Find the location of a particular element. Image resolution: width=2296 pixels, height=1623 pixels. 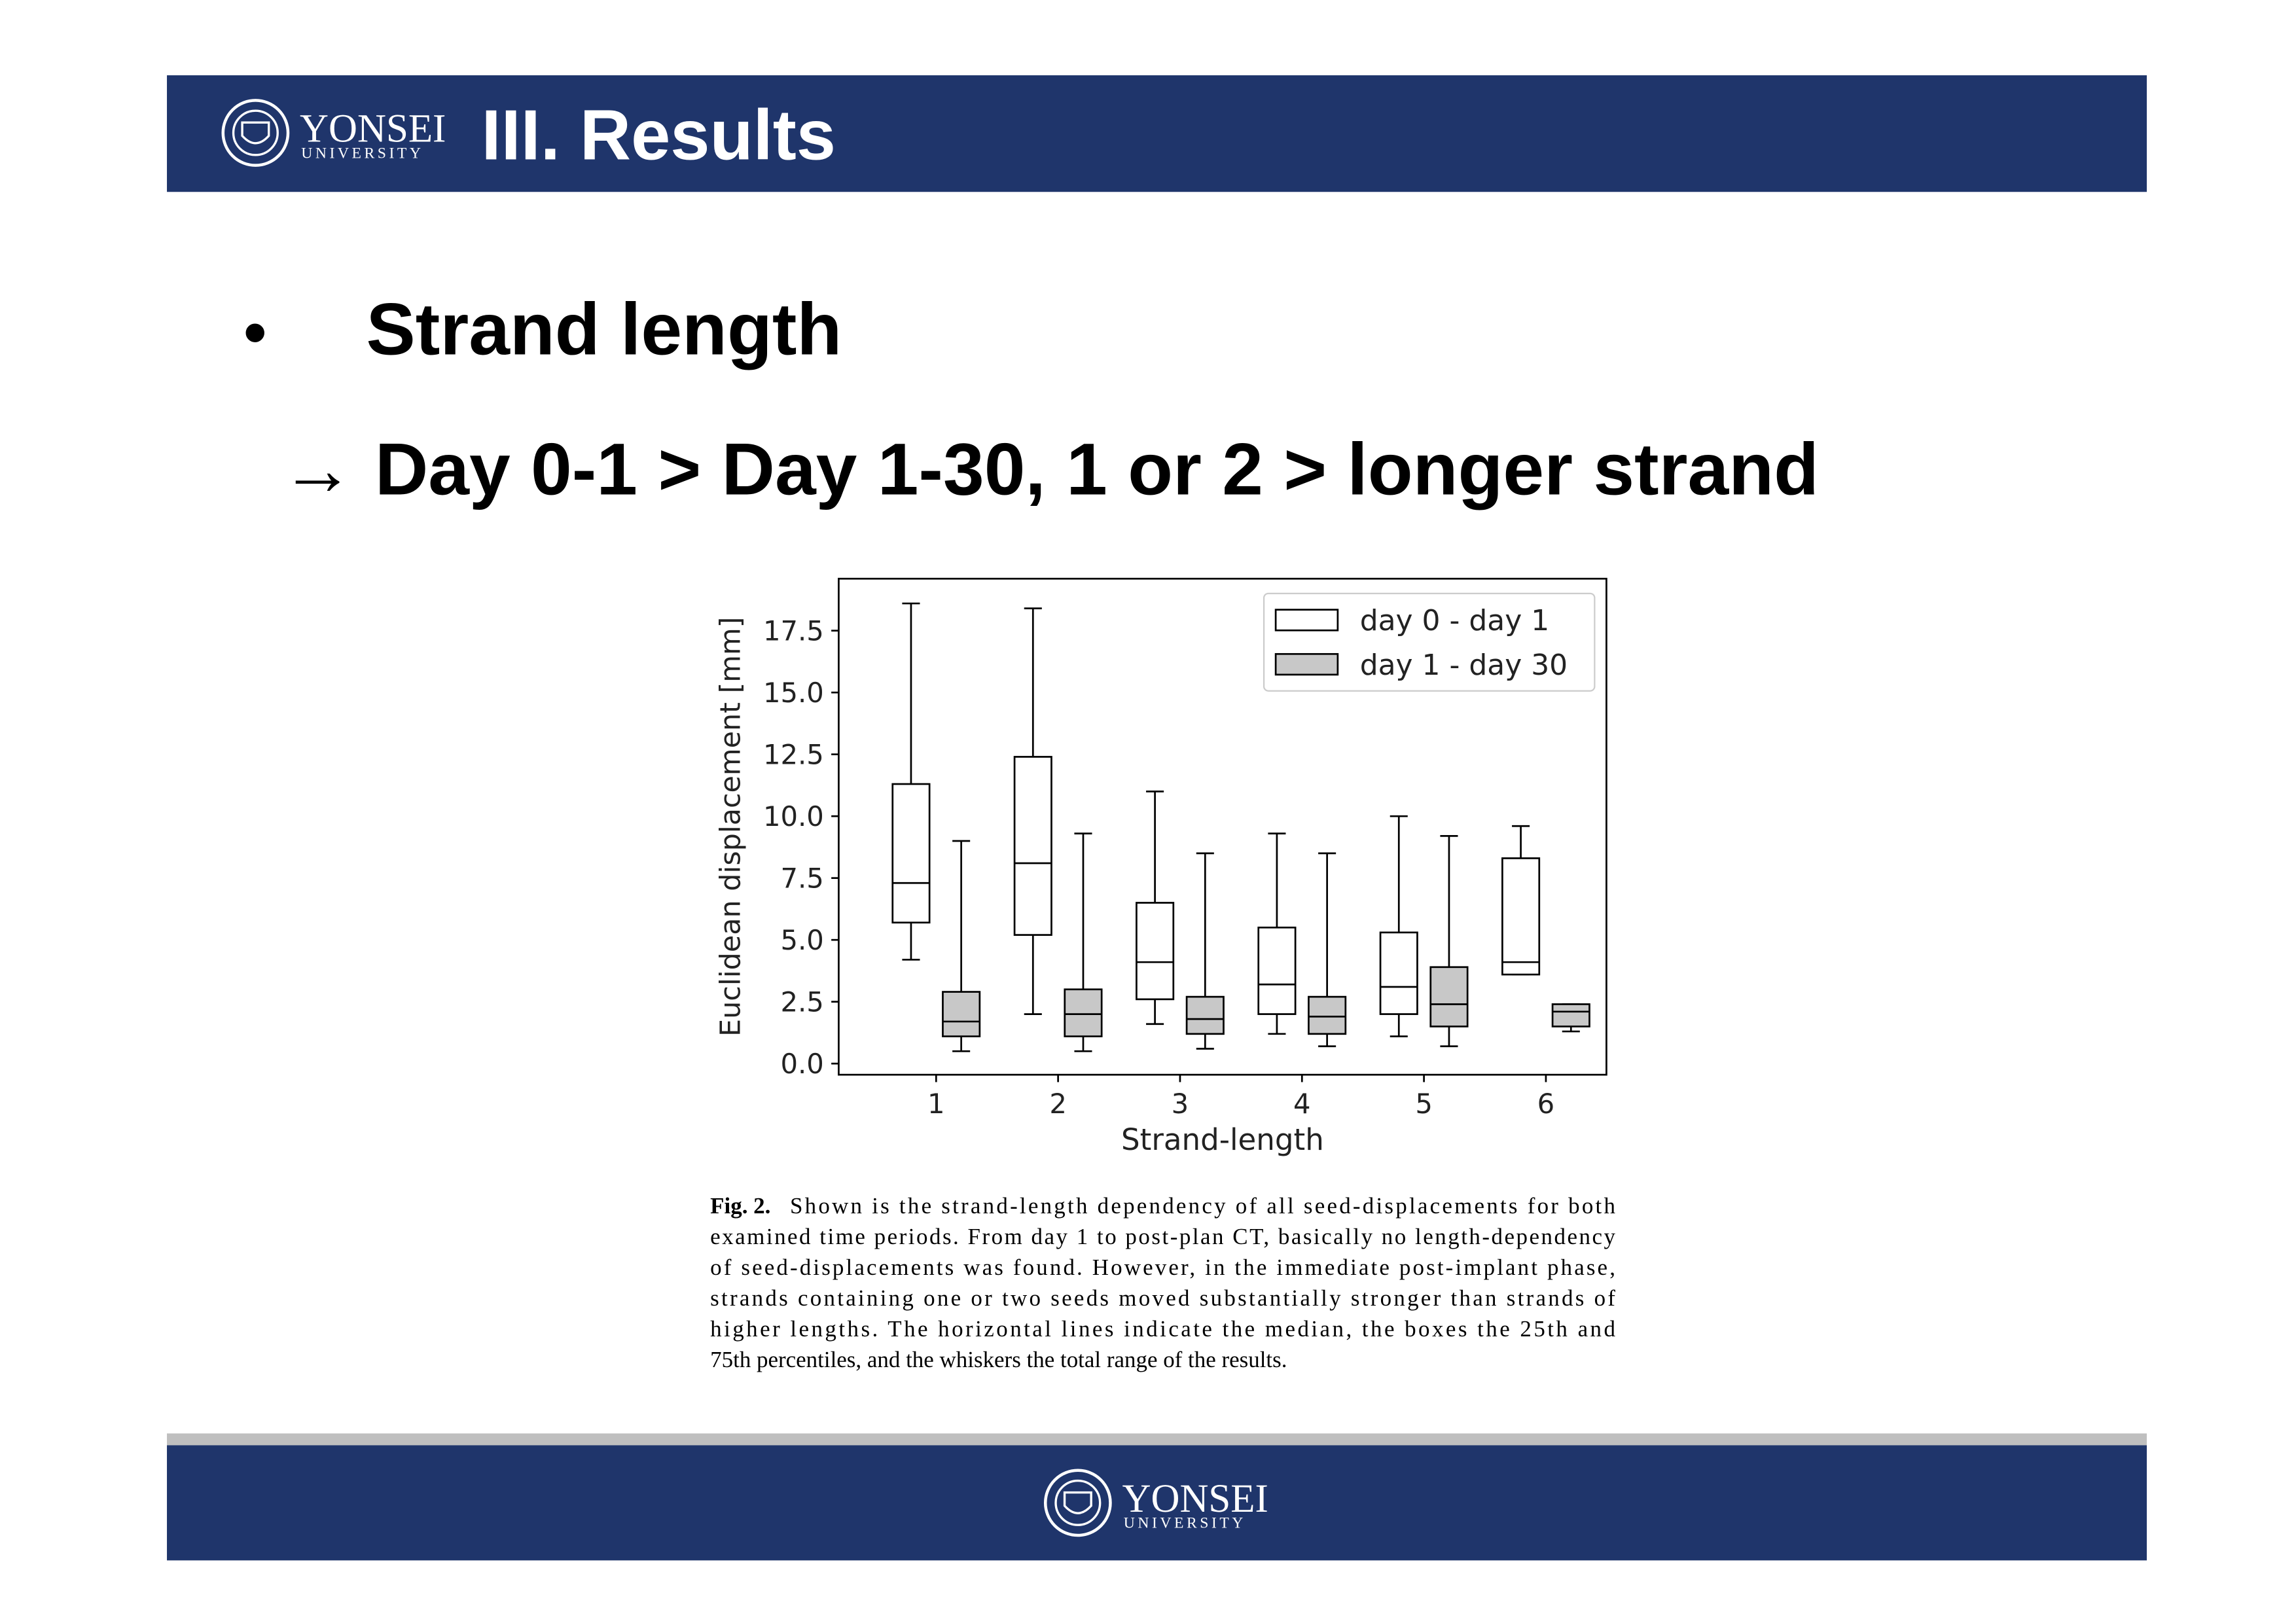

y-tick-label: 17.5 is located at coordinates (793, 631).